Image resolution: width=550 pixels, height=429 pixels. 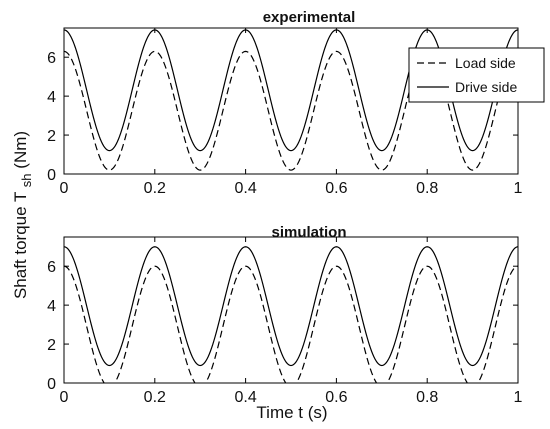 What do you see at coordinates (26, 180) in the screenshot?
I see `y-axis-label-subscript: sh` at bounding box center [26, 180].